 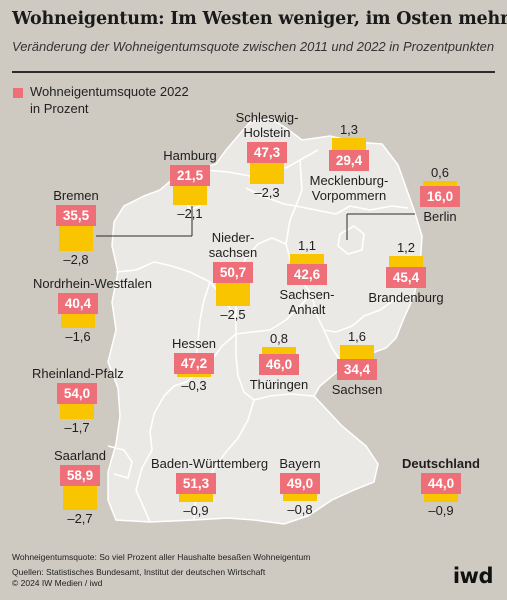 What do you see at coordinates (357, 336) in the screenshot?
I see `change-label: 1,6` at bounding box center [357, 336].